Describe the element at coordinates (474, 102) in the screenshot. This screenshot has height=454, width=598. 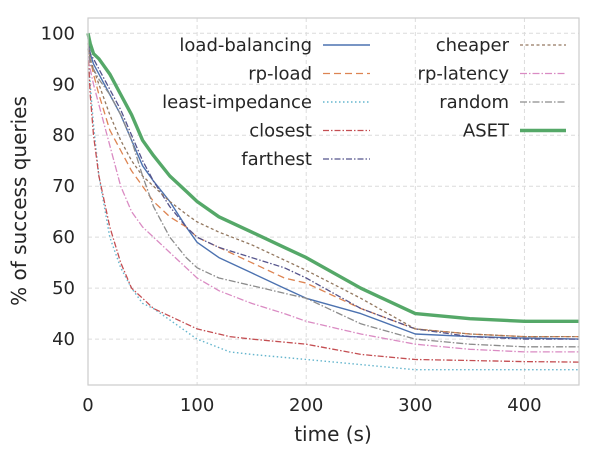
I see `legend-label-random: random` at that location.